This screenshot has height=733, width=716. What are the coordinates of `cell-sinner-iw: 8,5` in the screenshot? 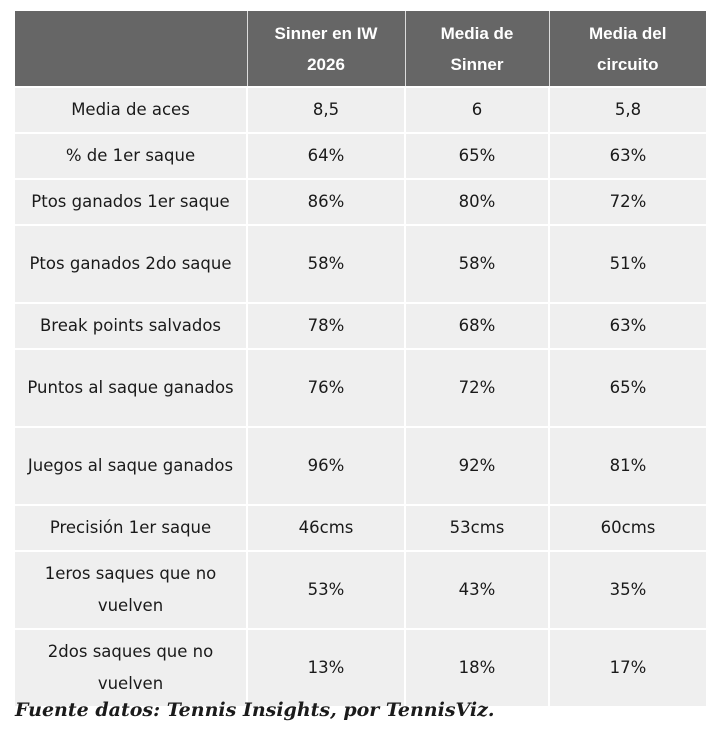 It's located at (325, 109).